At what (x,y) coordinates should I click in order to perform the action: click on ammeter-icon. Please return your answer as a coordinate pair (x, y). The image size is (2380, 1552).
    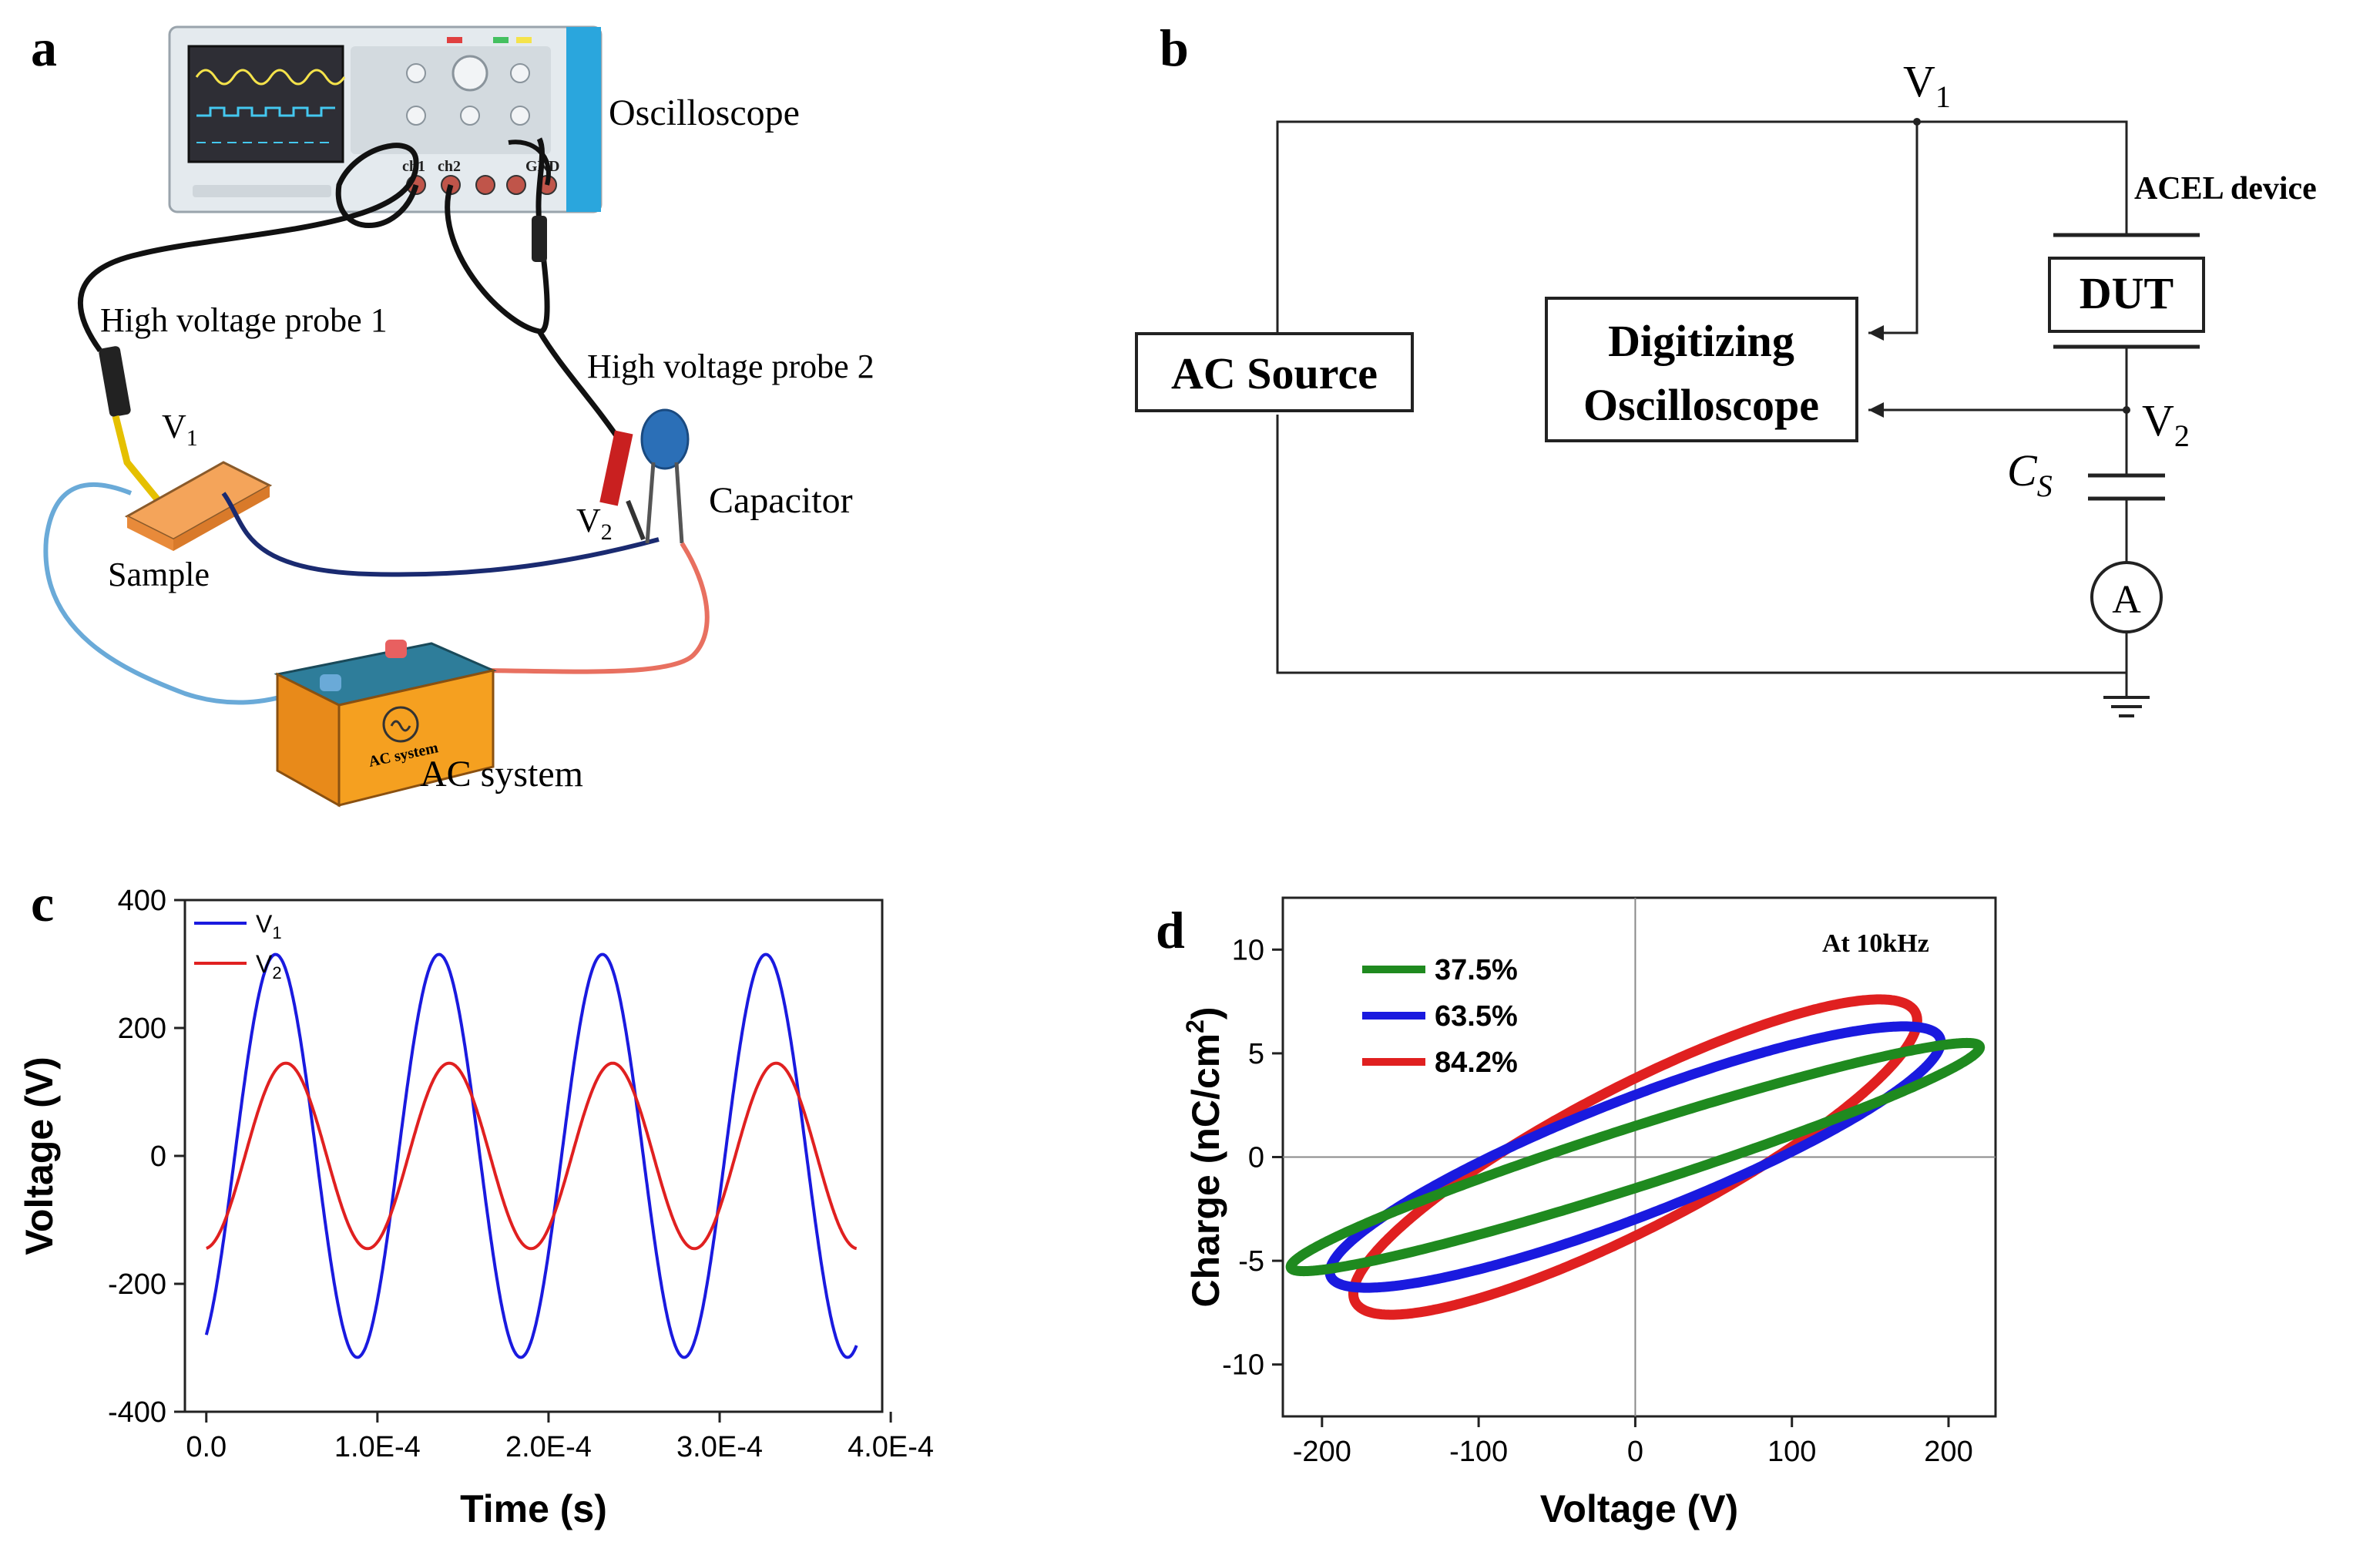
    Looking at the image, I should click on (2127, 597).